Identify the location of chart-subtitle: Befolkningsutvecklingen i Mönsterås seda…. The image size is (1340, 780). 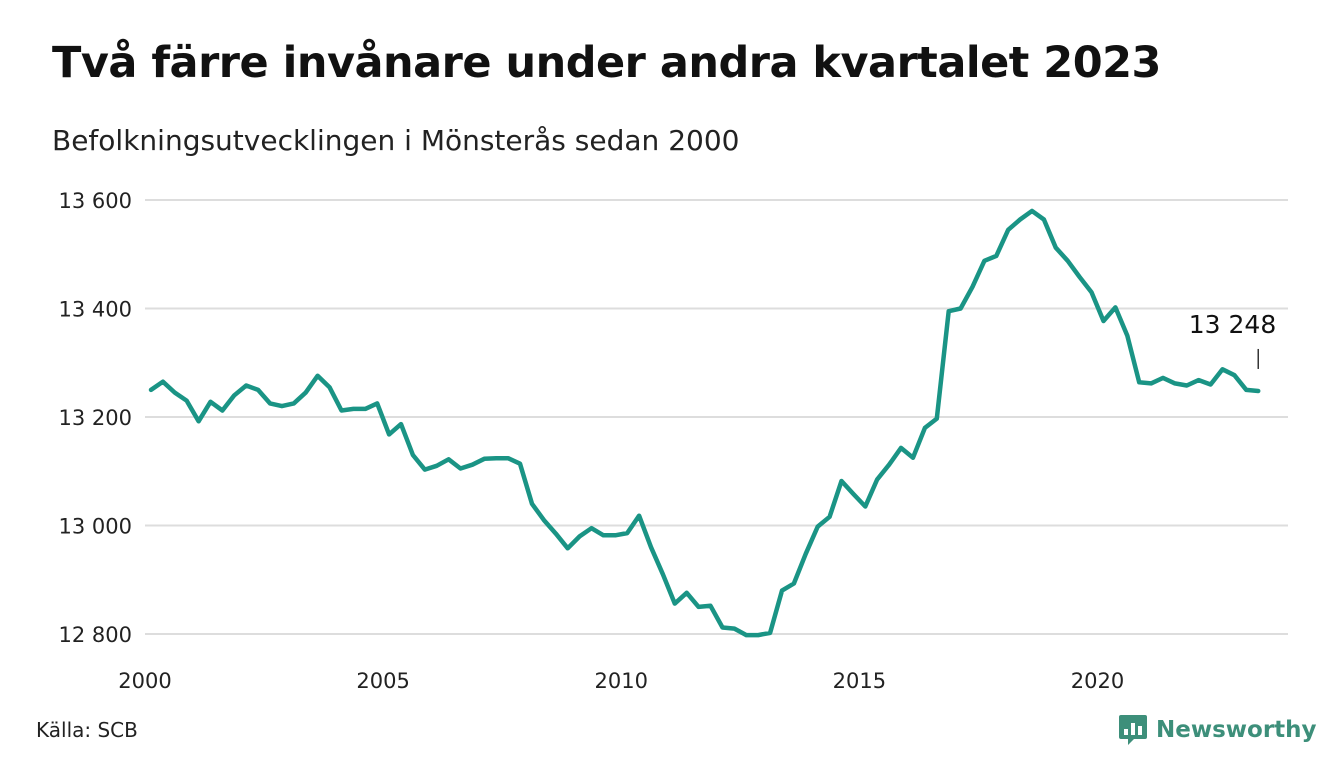
(396, 140).